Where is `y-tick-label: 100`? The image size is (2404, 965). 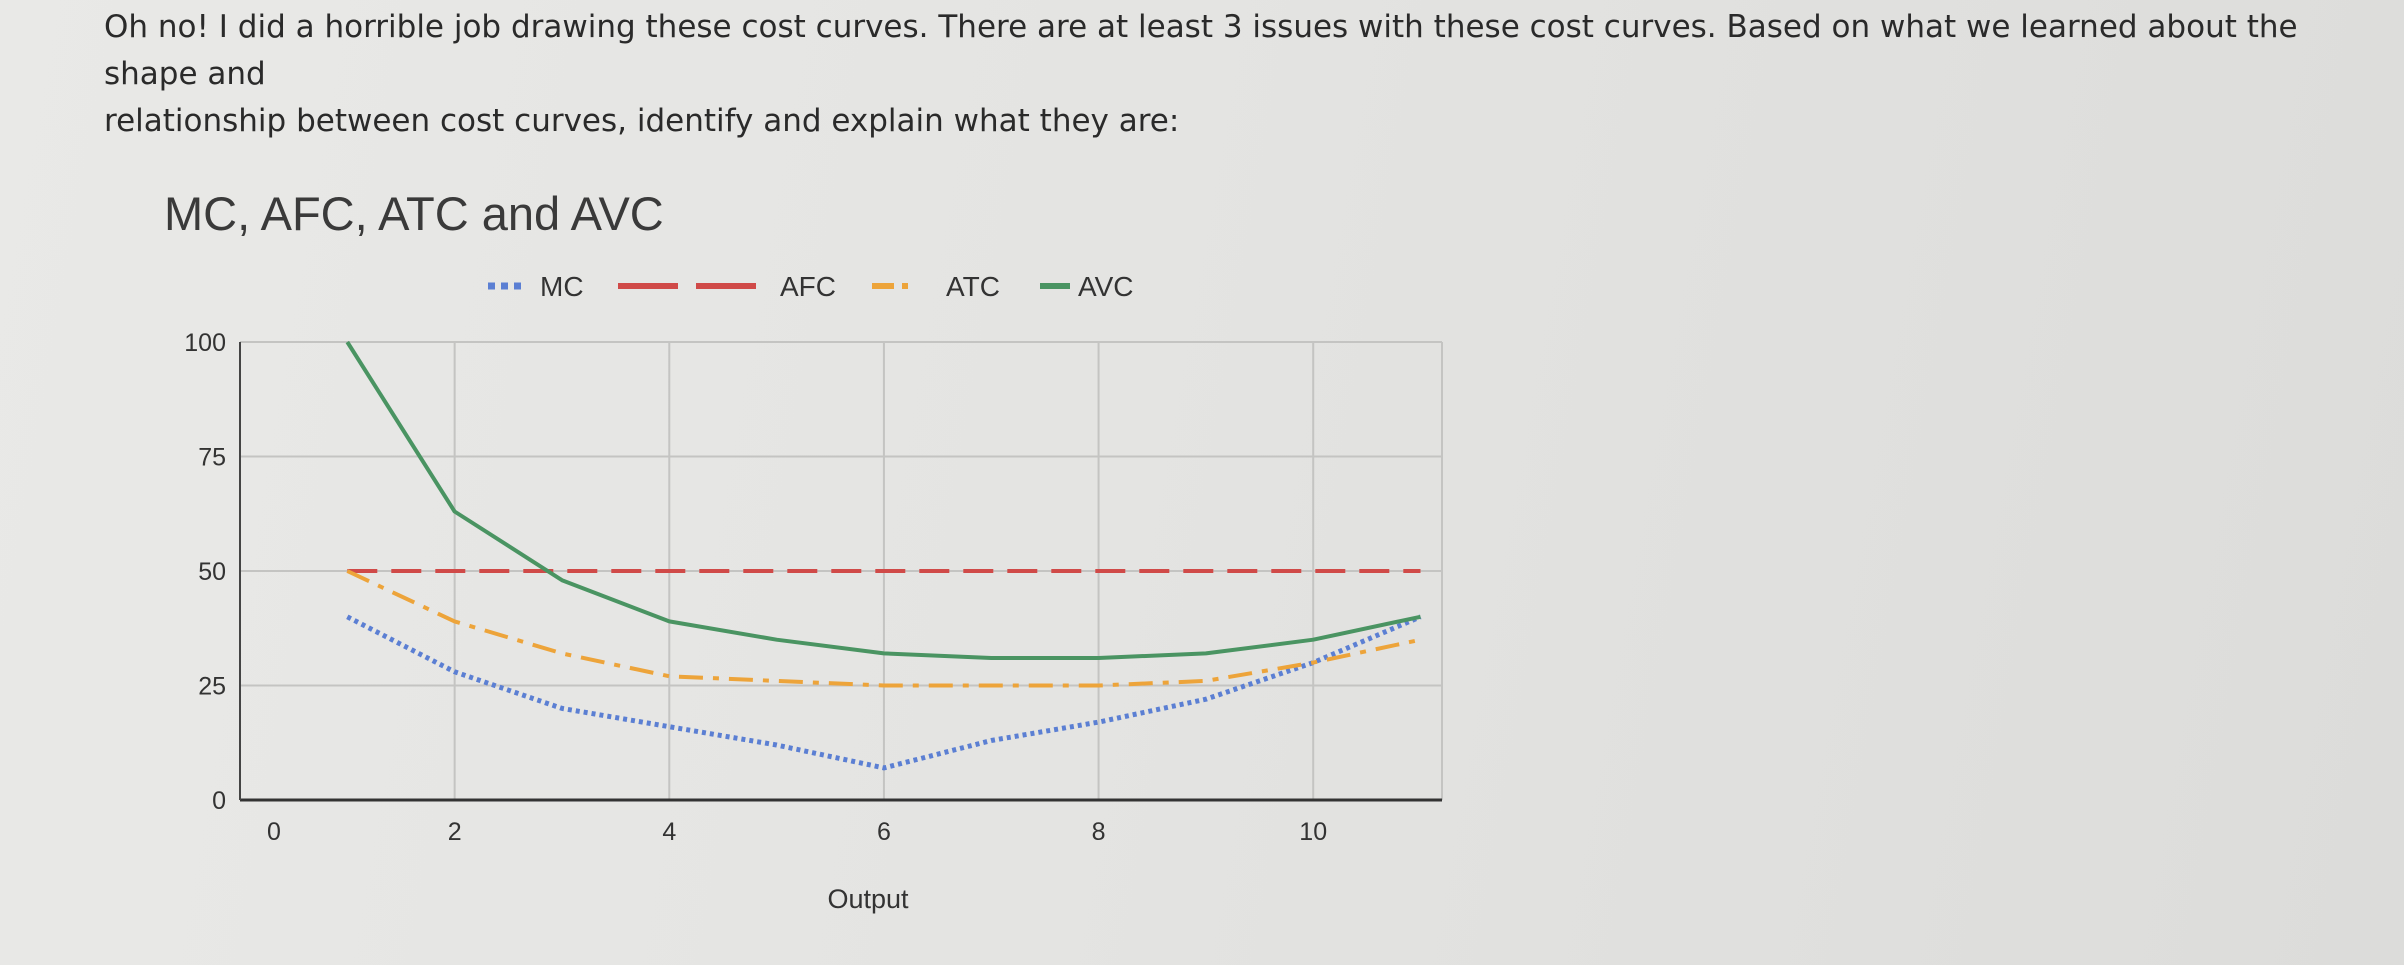
y-tick-label: 100 is located at coordinates (205, 343).